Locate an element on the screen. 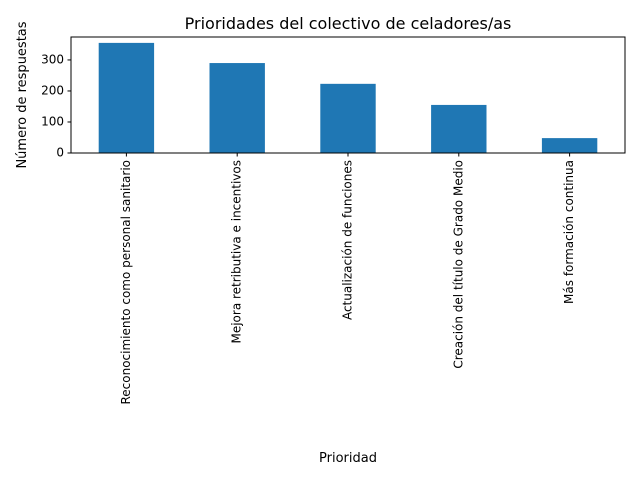 The height and width of the screenshot is (480, 640). x-tick-label: Actualización de funciones is located at coordinates (348, 240).